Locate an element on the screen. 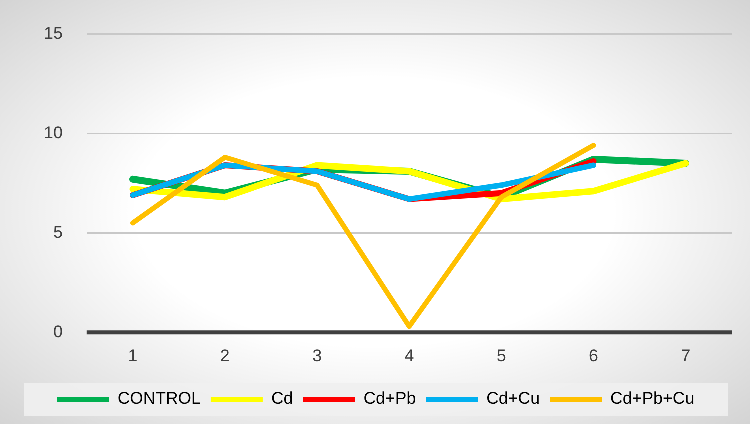  legend-label: CONTROL is located at coordinates (159, 398).